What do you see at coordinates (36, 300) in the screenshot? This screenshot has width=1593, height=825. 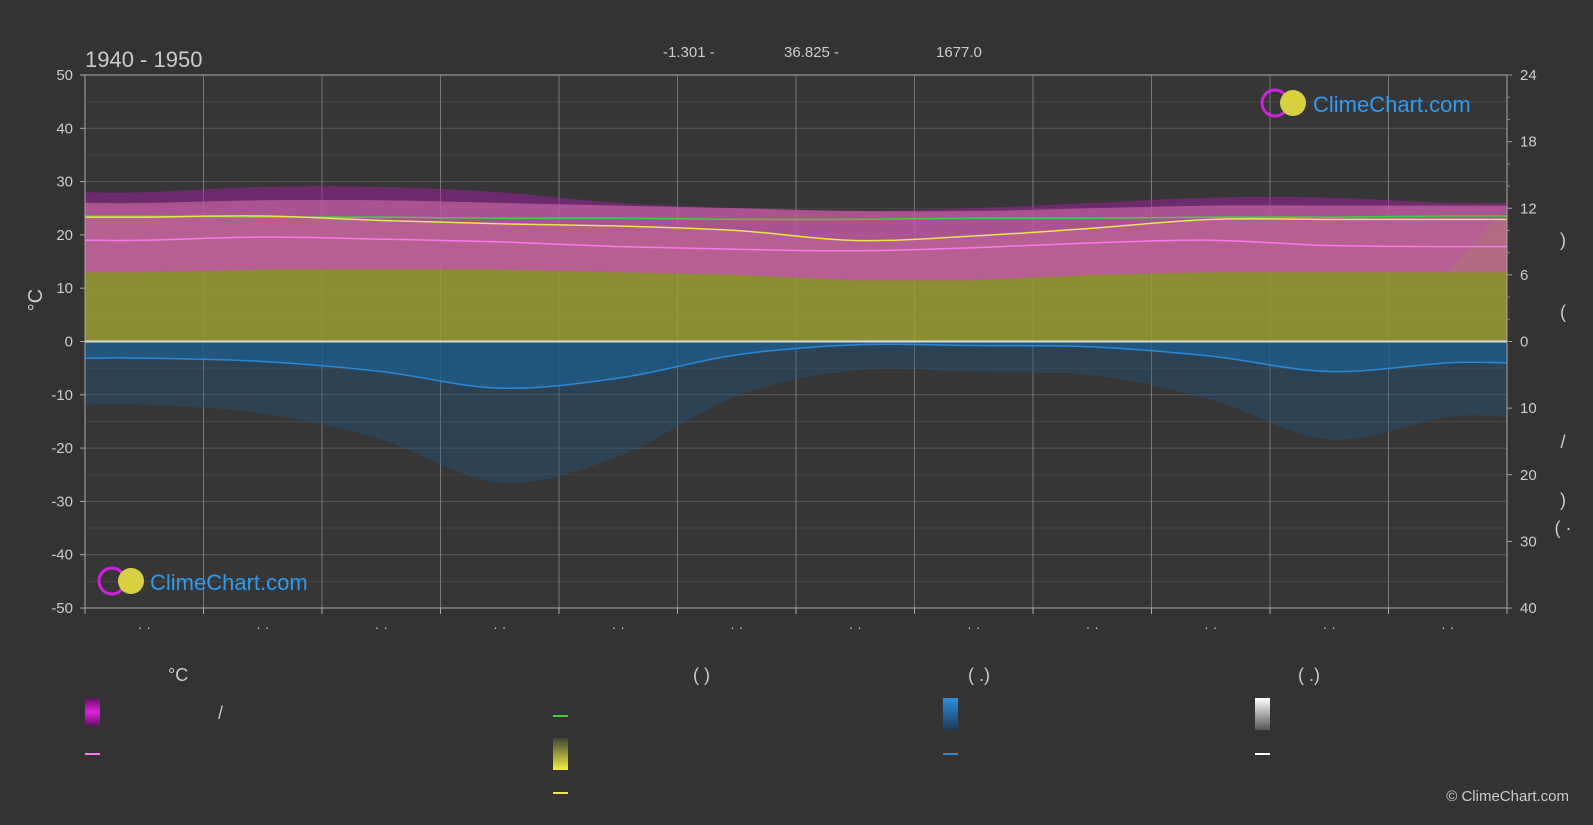 I see `y-axis-title: °C` at bounding box center [36, 300].